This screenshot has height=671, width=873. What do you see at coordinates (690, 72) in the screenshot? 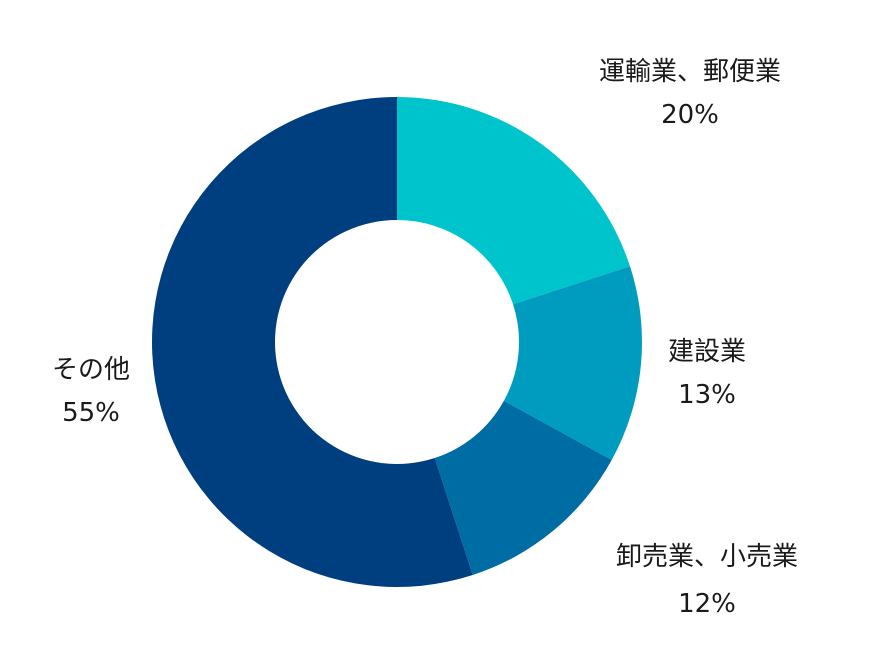
I see `slice-category-label: 運輸業、郵便業` at bounding box center [690, 72].